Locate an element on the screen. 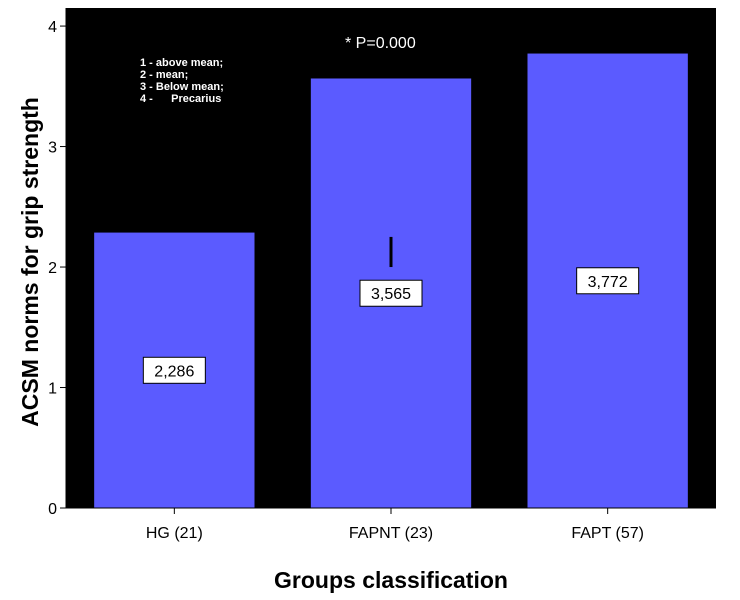  y-tick-label: 3 is located at coordinates (52, 148).